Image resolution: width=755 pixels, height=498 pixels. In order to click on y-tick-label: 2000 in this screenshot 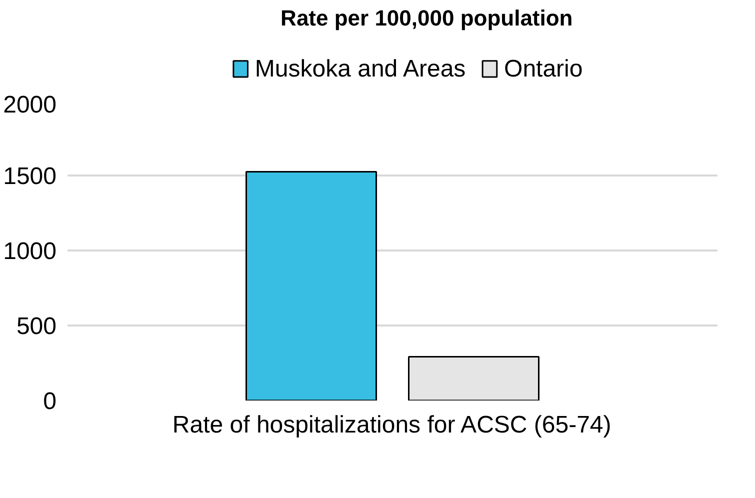, I will do `click(29, 105)`.